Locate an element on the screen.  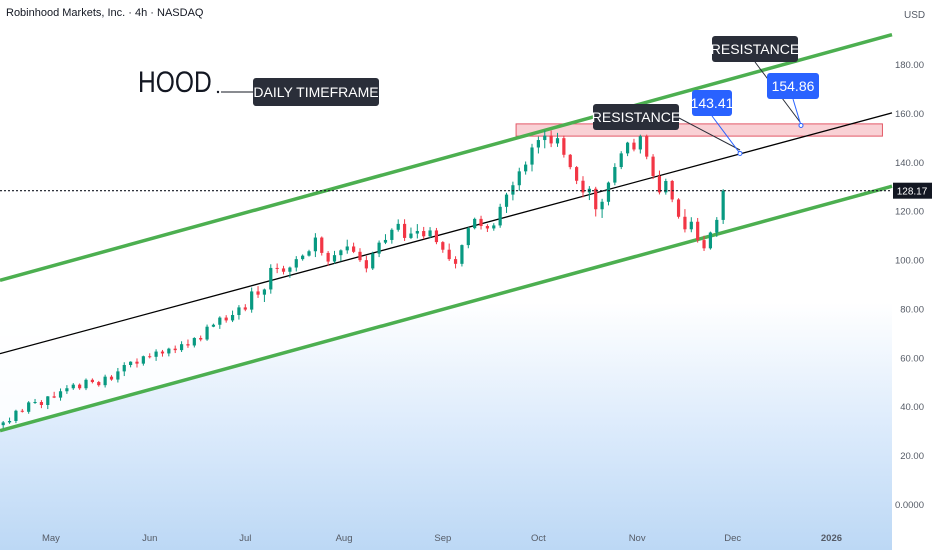
y-tick-label: 20.00 is located at coordinates (912, 456).